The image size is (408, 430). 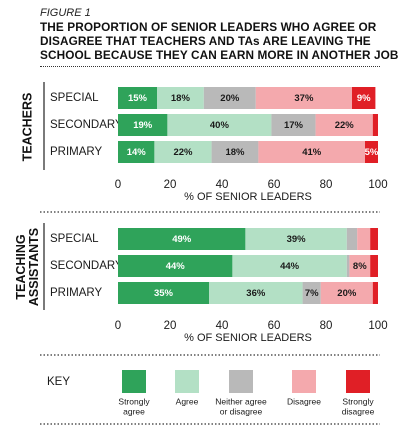 I want to click on panel-2-data-label: 35%, so click(x=164, y=293).